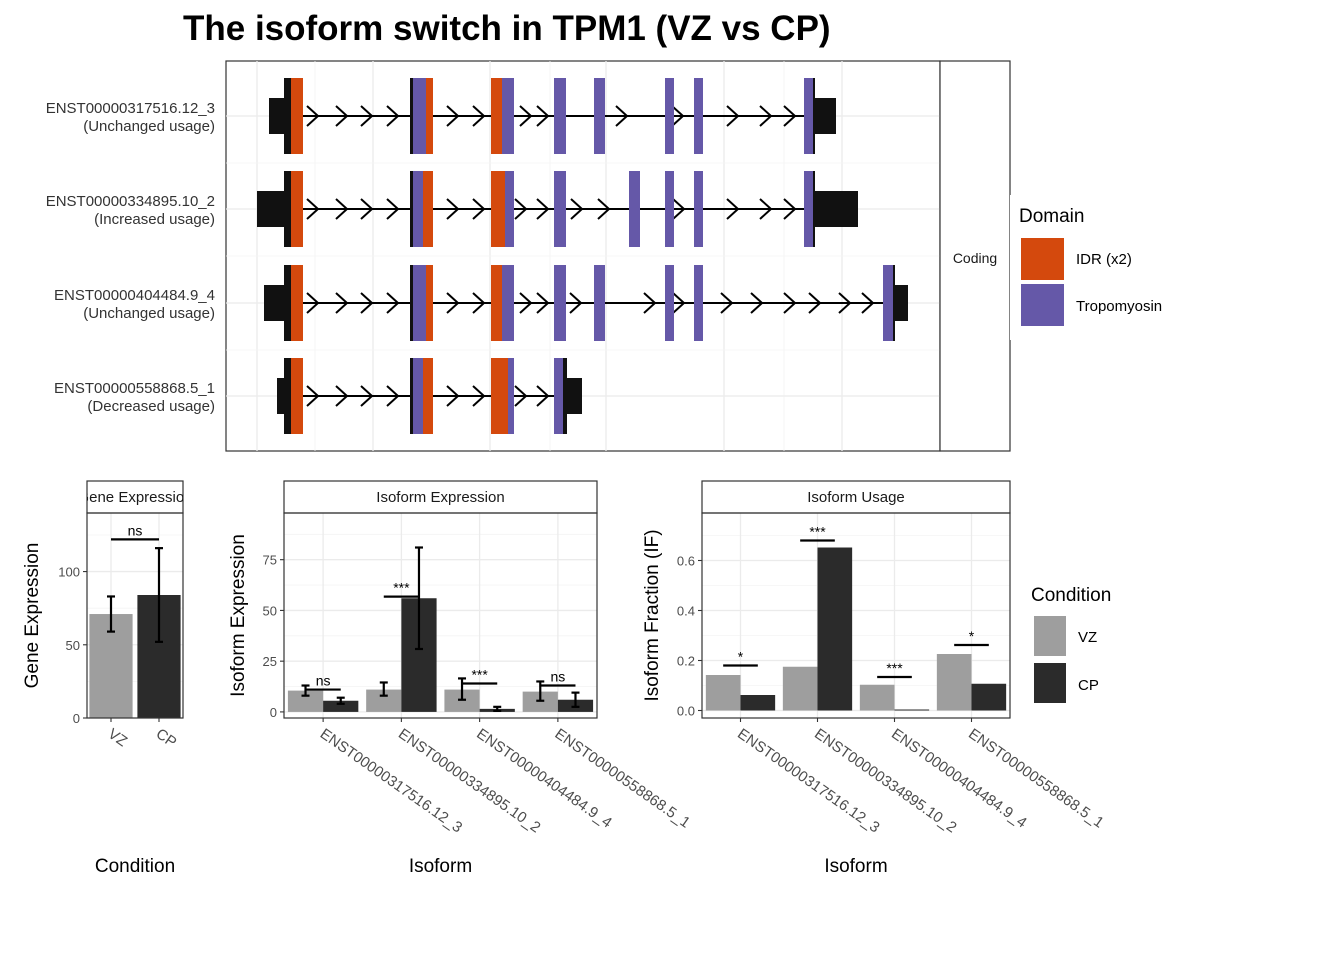 The height and width of the screenshot is (960, 1344). What do you see at coordinates (1119, 306) in the screenshot?
I see `legend-label-tropomyosin: Tropomyosin` at bounding box center [1119, 306].